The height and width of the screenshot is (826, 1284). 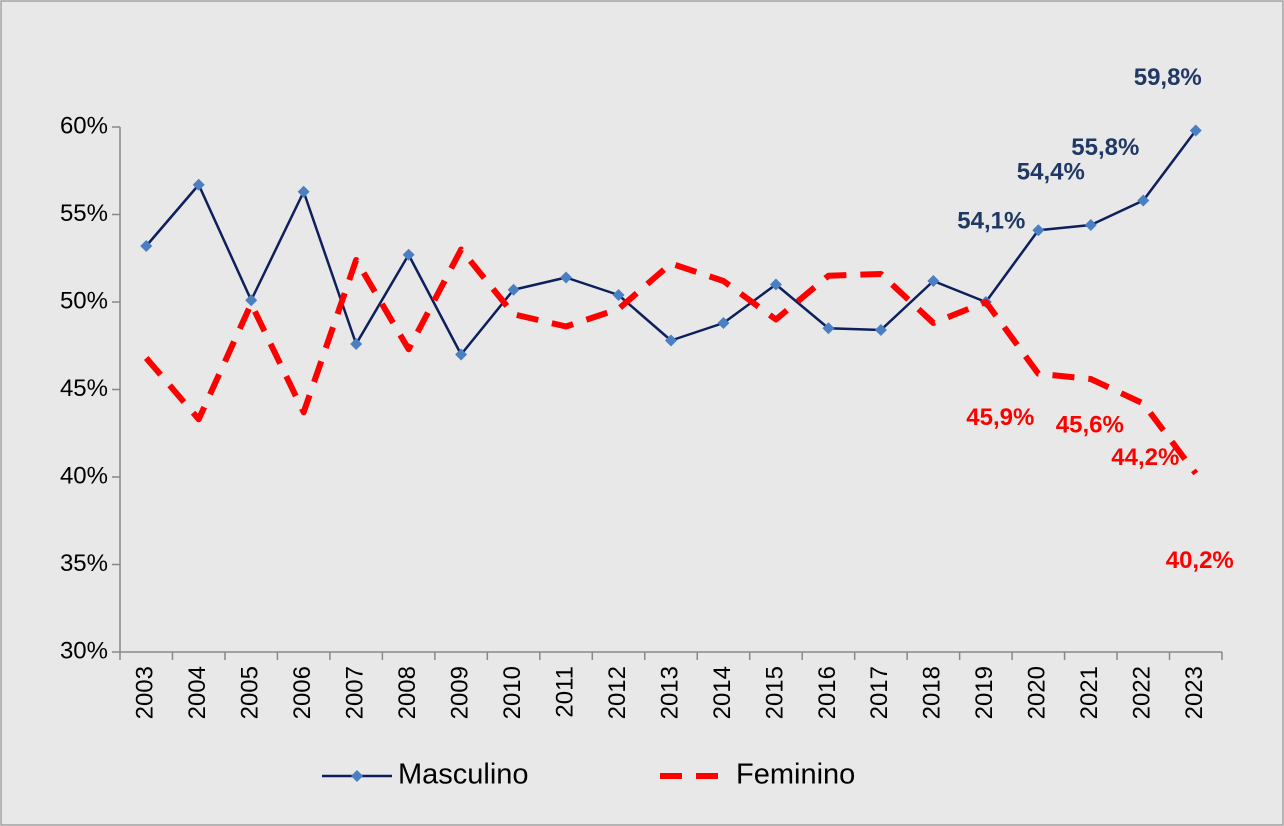 I want to click on x-tick-label: 2013, so click(x=669, y=692).